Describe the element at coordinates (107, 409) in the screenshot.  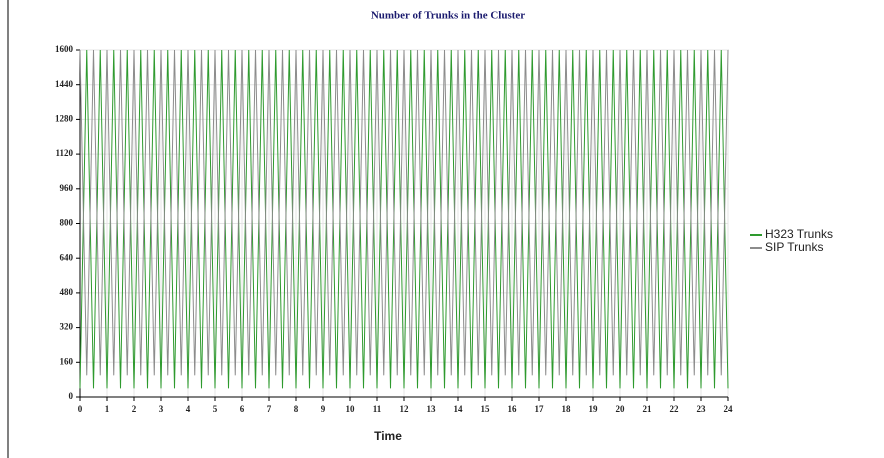
I see `x-tick-label: 1` at that location.